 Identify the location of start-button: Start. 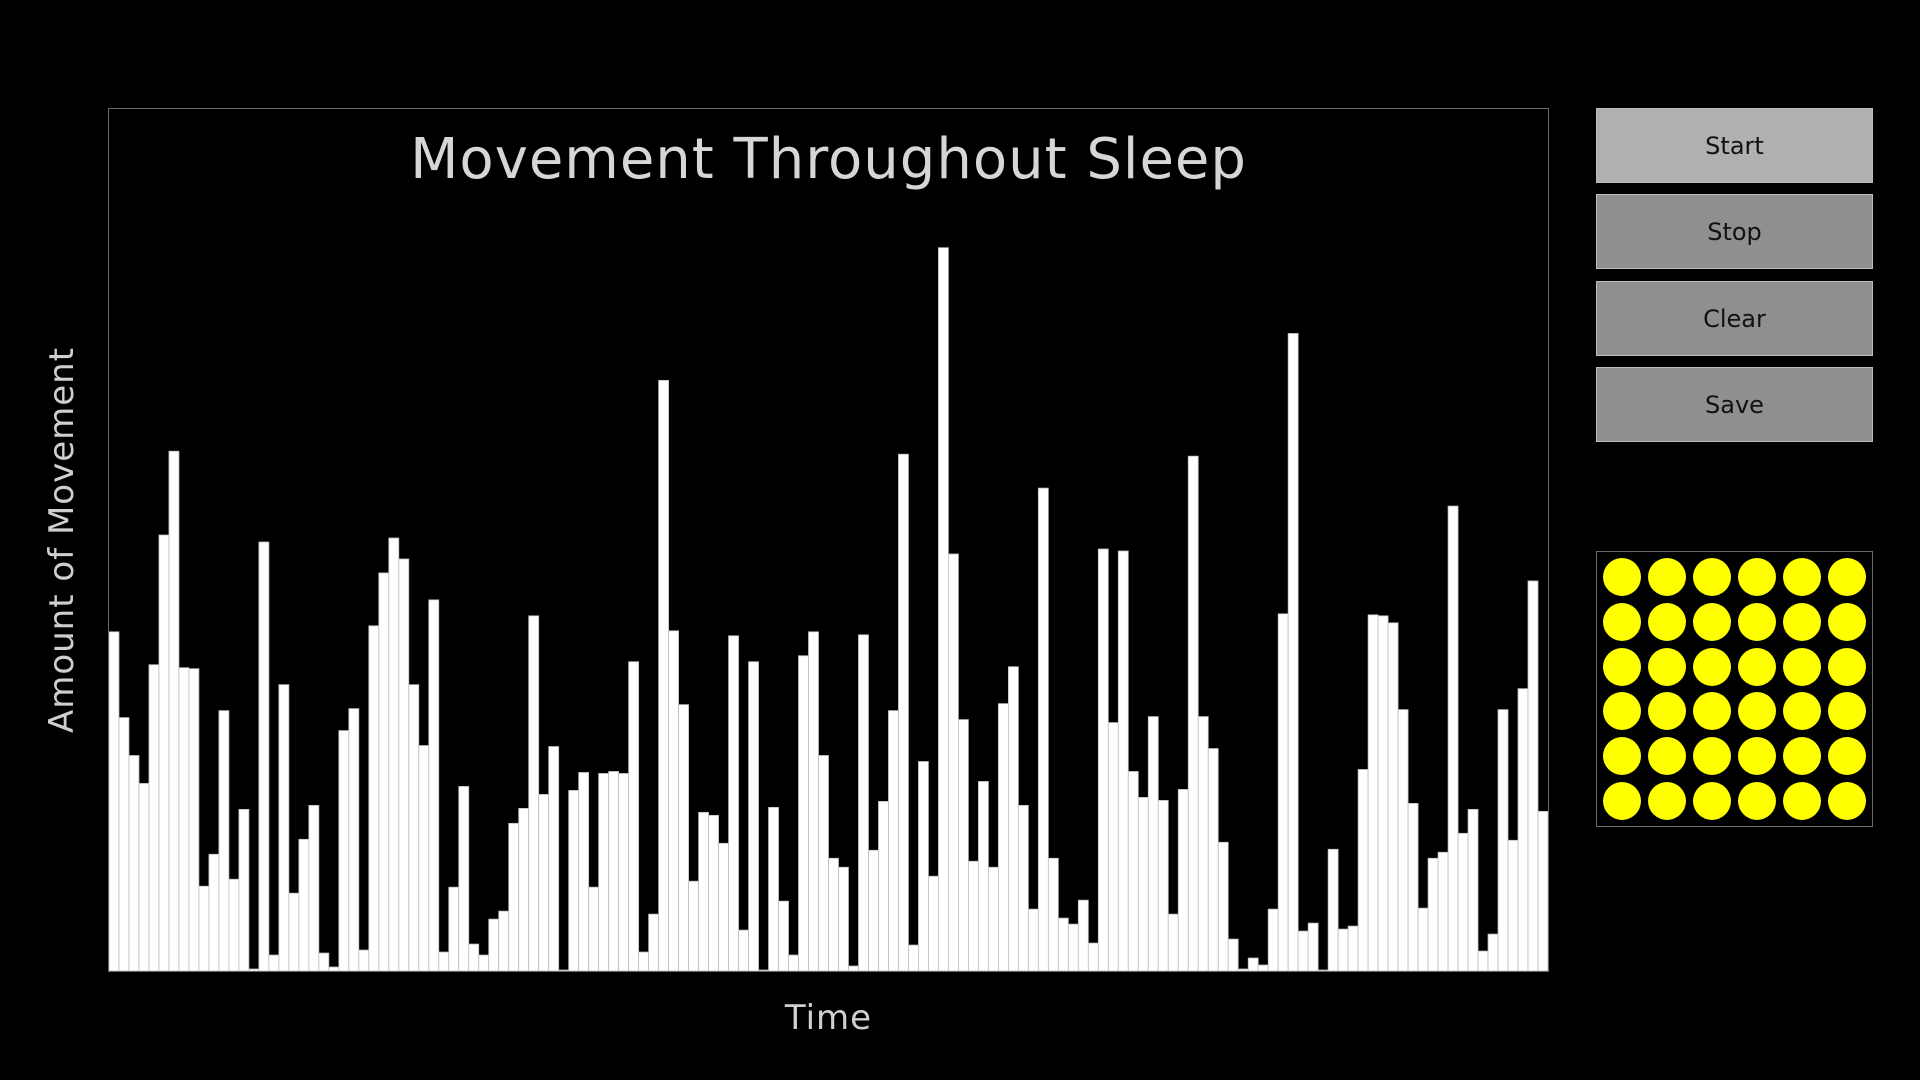
(1734, 145).